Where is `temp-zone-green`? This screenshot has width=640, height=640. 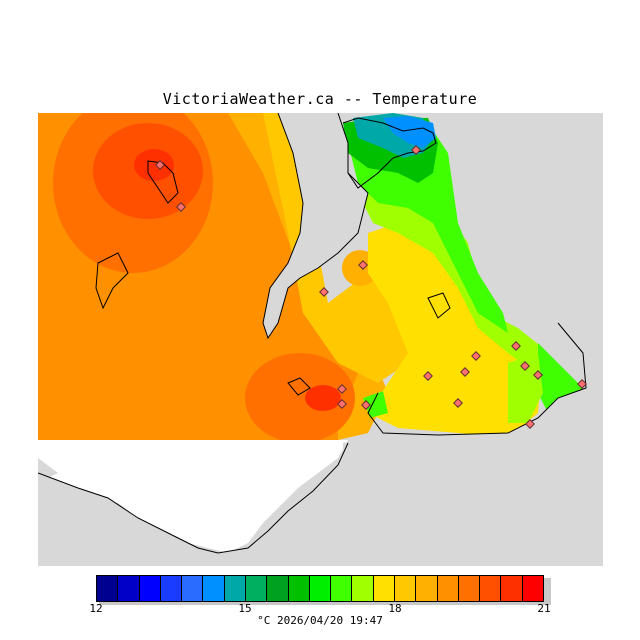
temp-zone-green is located at coordinates (428, 228).